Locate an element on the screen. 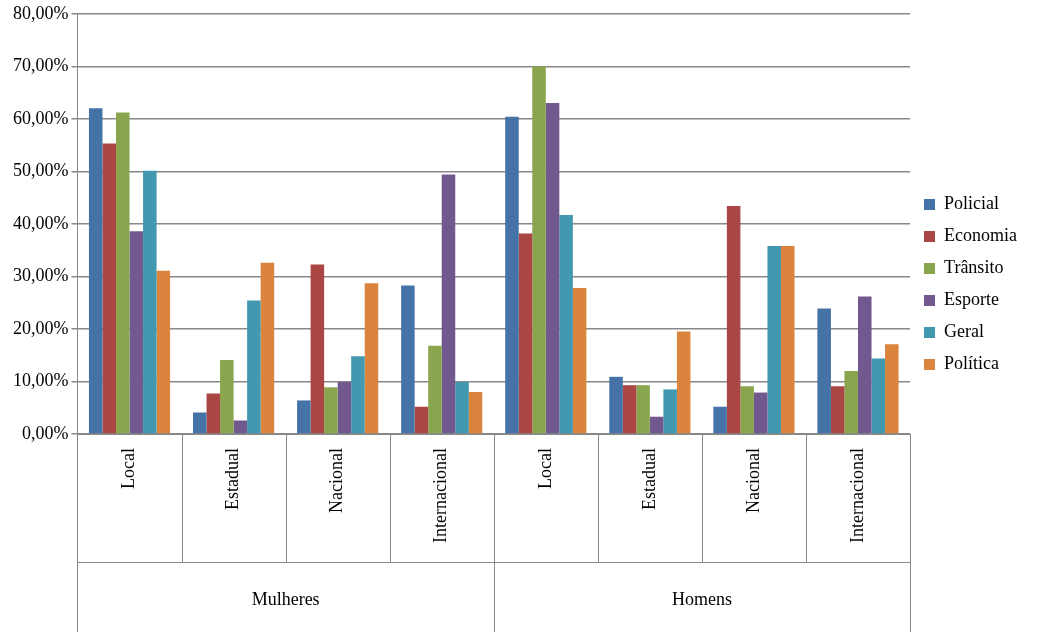  y-tick-label: 0,00% is located at coordinates (45, 432).